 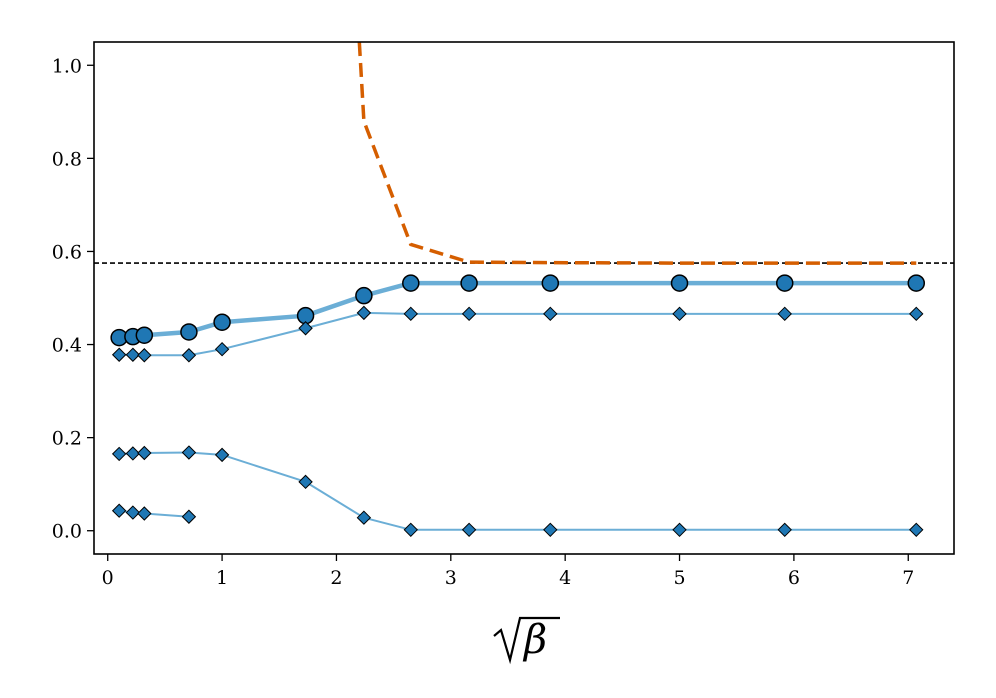 I want to click on x-axis-label-text: β, so click(x=534, y=640).